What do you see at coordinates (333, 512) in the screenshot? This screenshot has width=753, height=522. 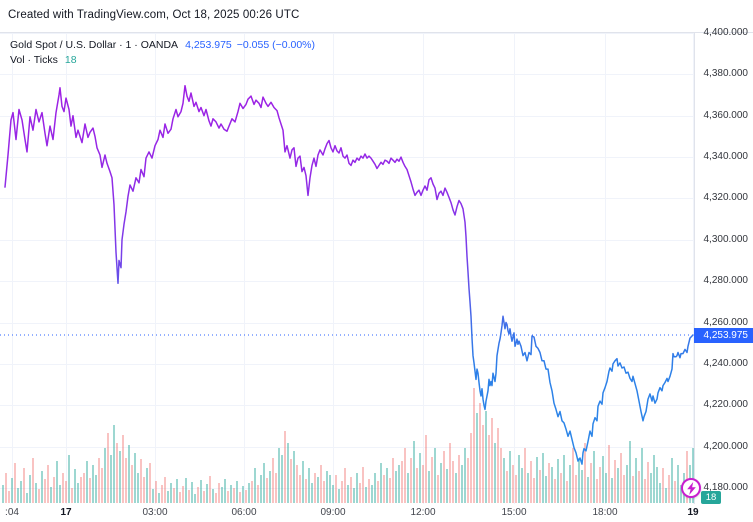 I see `time-axis-label: 09:00` at bounding box center [333, 512].